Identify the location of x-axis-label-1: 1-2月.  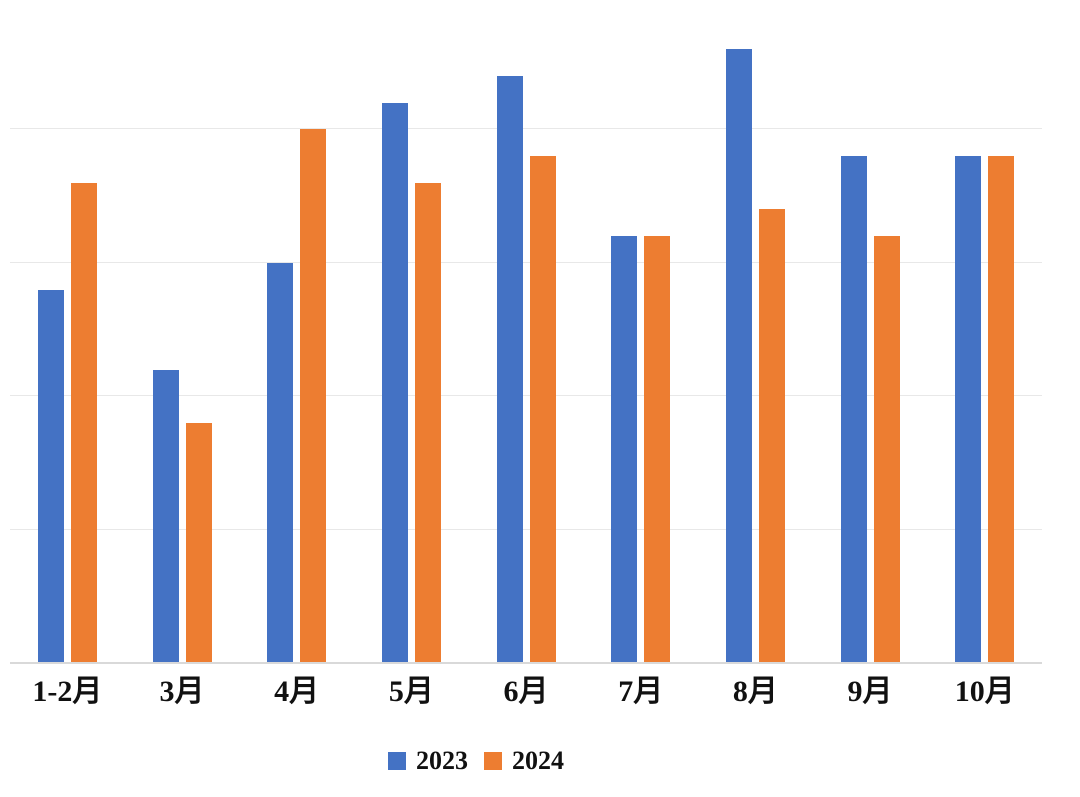
(67, 691).